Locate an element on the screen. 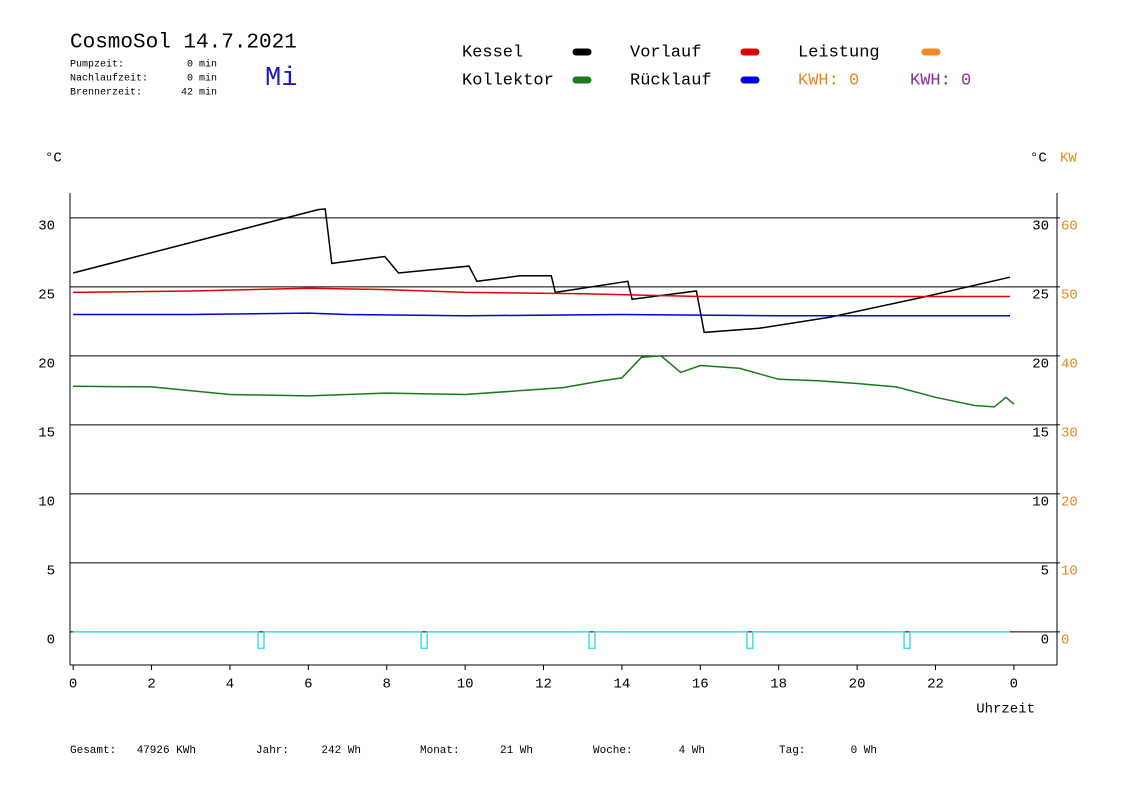  total-value: 4 Wh is located at coordinates (692, 751).